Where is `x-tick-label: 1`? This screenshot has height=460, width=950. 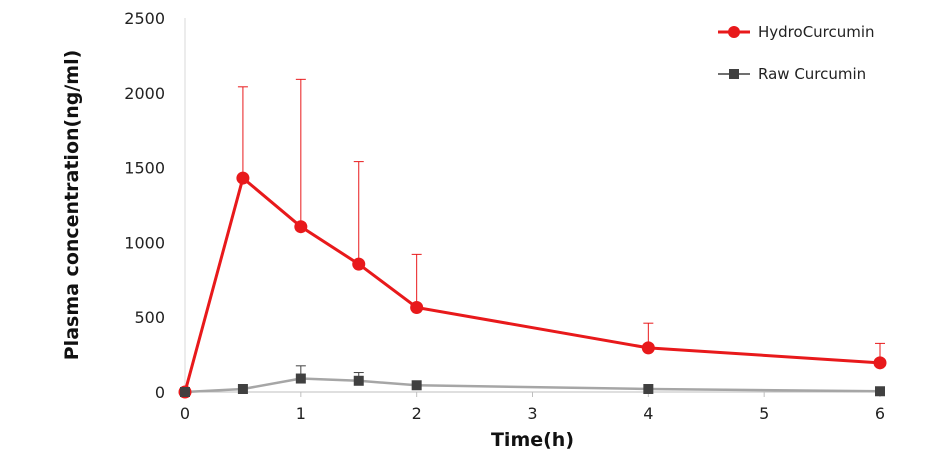 x-tick-label: 1 is located at coordinates (301, 413).